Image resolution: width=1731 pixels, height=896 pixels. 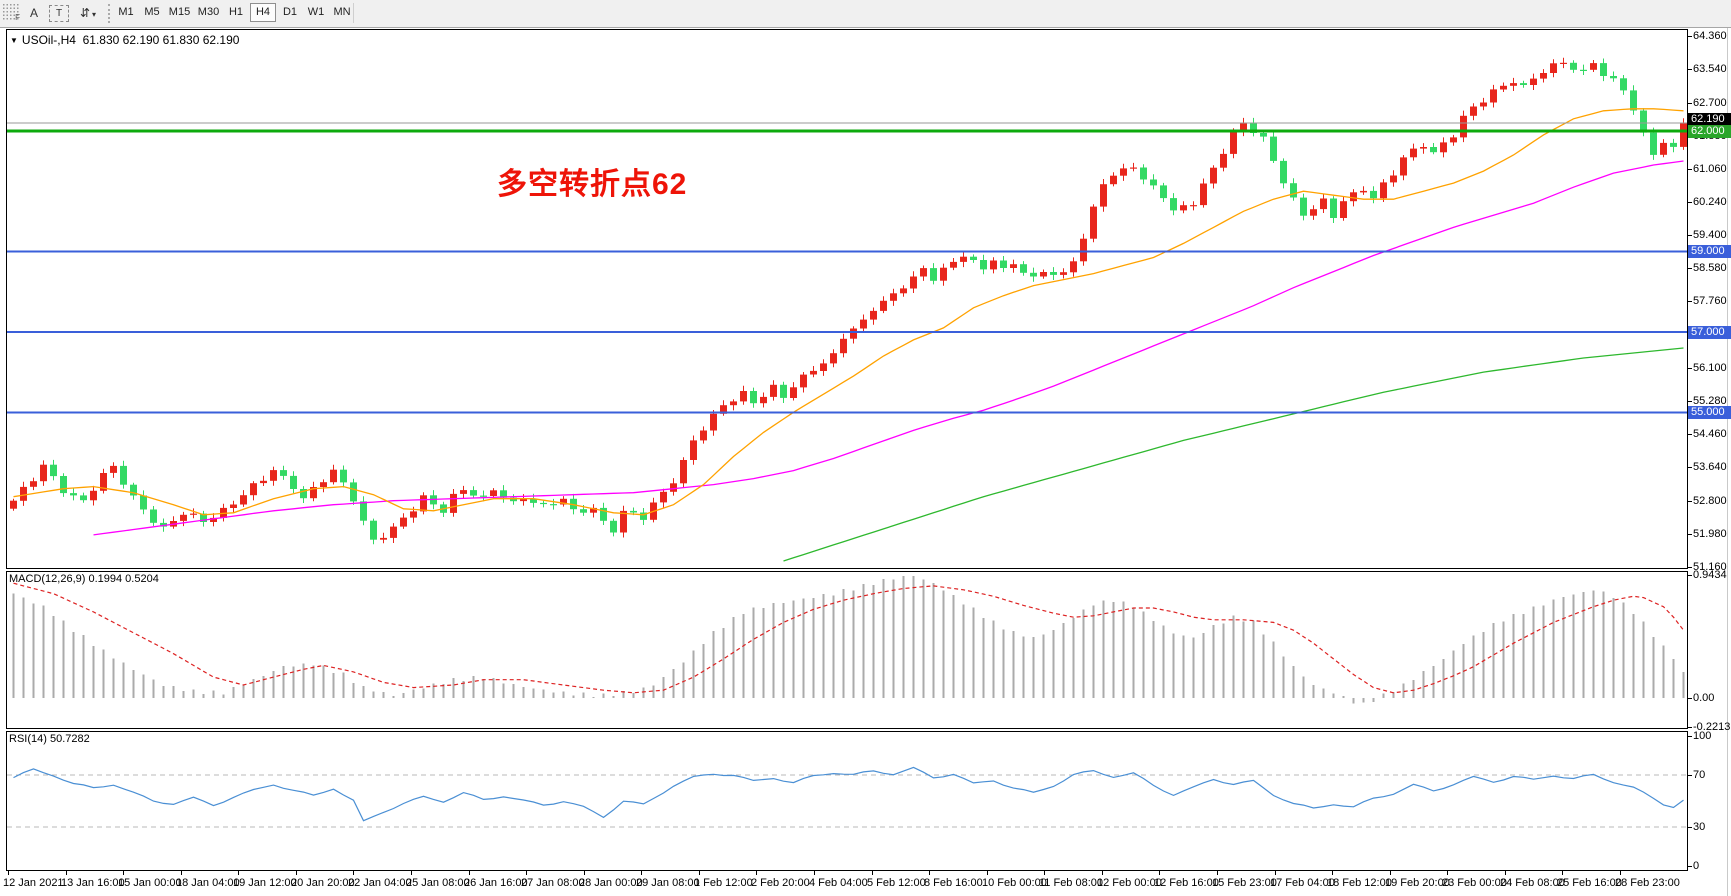 I want to click on time-axis-label: 12 Feb 00:00, so click(x=1129, y=883).